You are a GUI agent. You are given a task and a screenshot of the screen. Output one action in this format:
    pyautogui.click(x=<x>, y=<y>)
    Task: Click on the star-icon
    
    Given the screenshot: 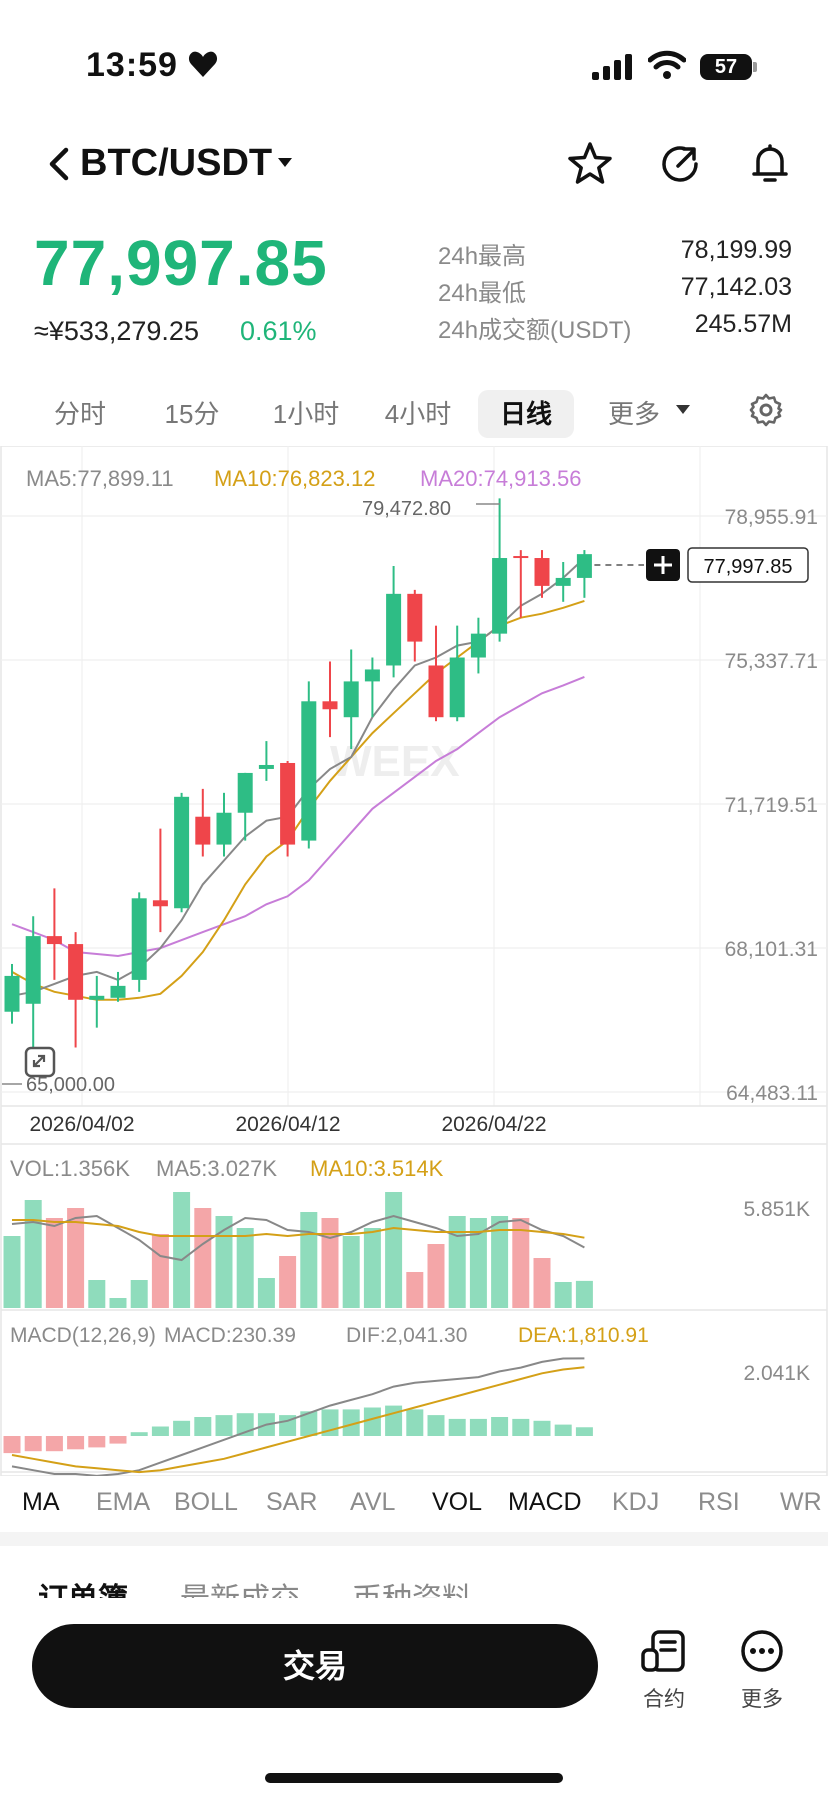 What is the action you would take?
    pyautogui.click(x=590, y=164)
    